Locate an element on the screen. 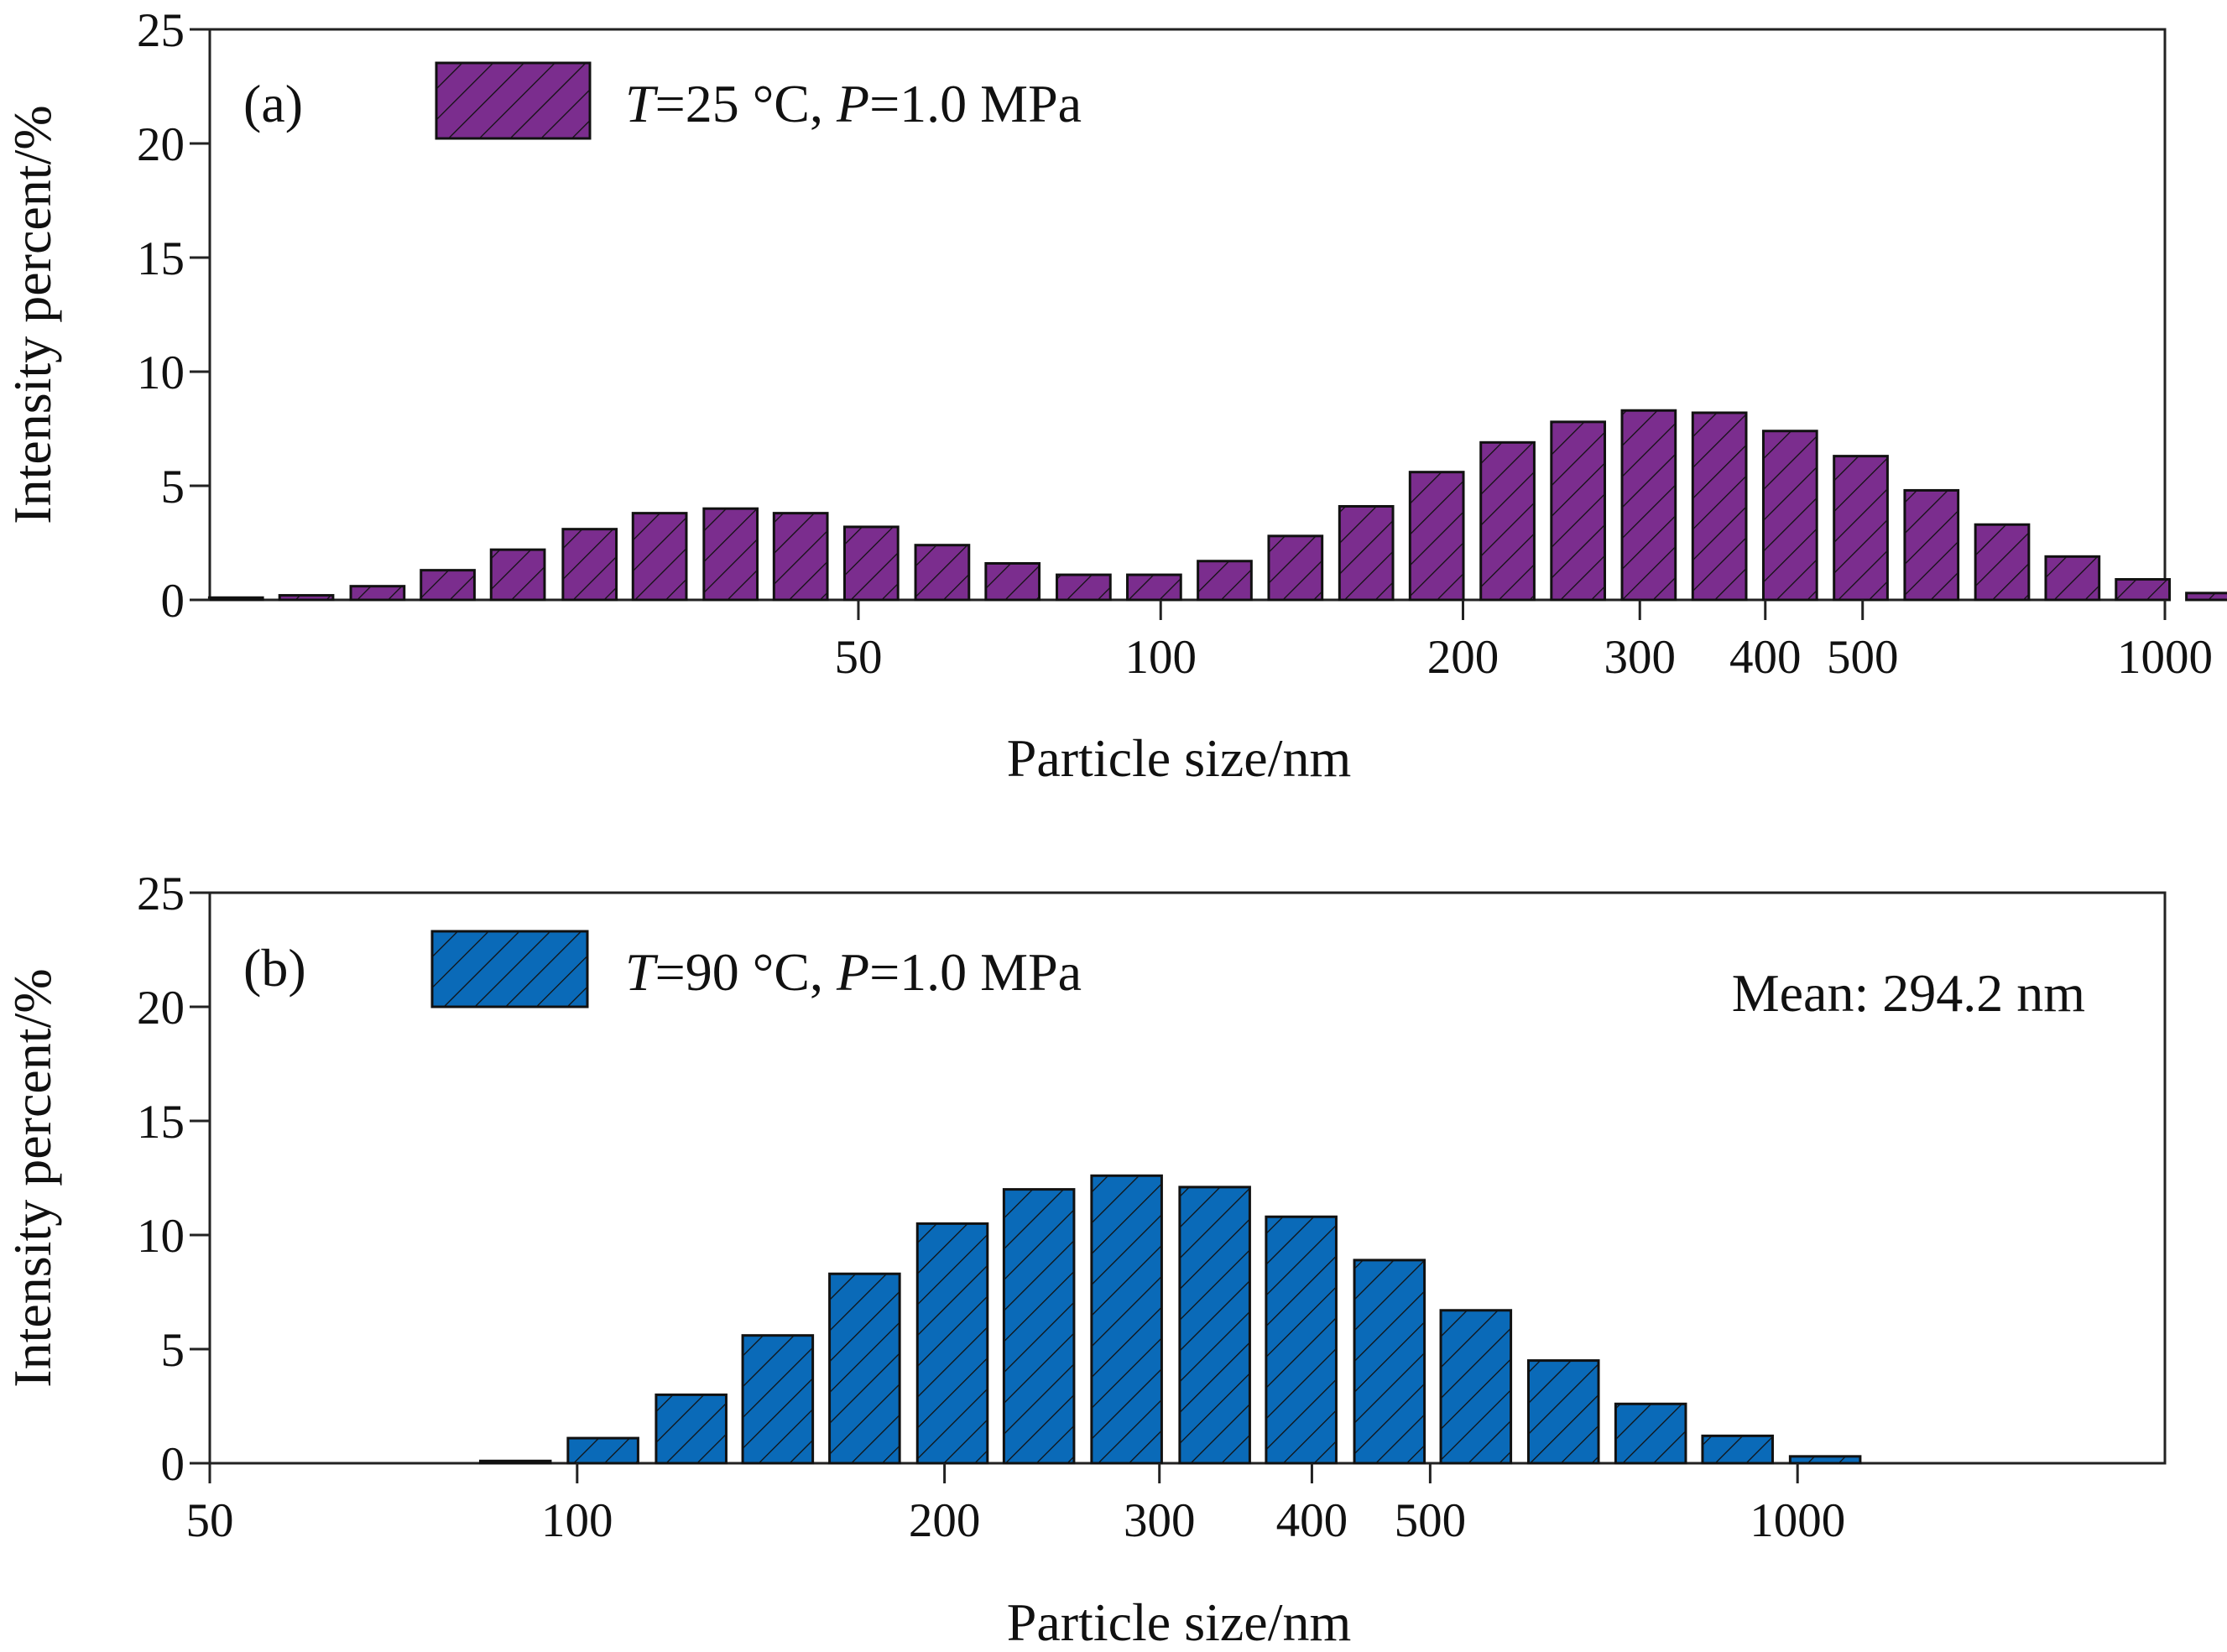 The width and height of the screenshot is (2227, 1652). legend-text-b: T=90 °C, P=1.0 MPa is located at coordinates (853, 972).